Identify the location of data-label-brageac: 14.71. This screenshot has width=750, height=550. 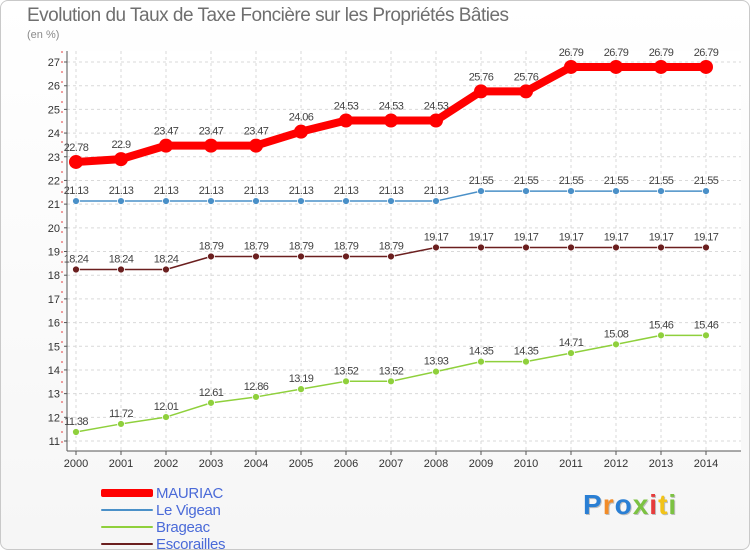
(571, 343).